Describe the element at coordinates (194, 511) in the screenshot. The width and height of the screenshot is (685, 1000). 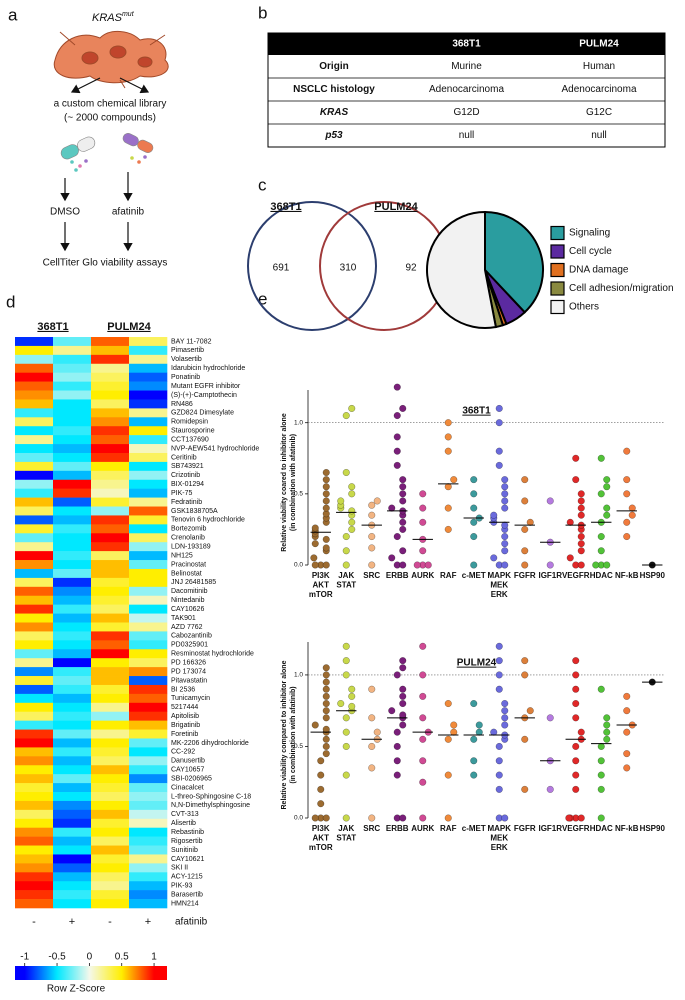
I see `row-label: GSK1838705A` at that location.